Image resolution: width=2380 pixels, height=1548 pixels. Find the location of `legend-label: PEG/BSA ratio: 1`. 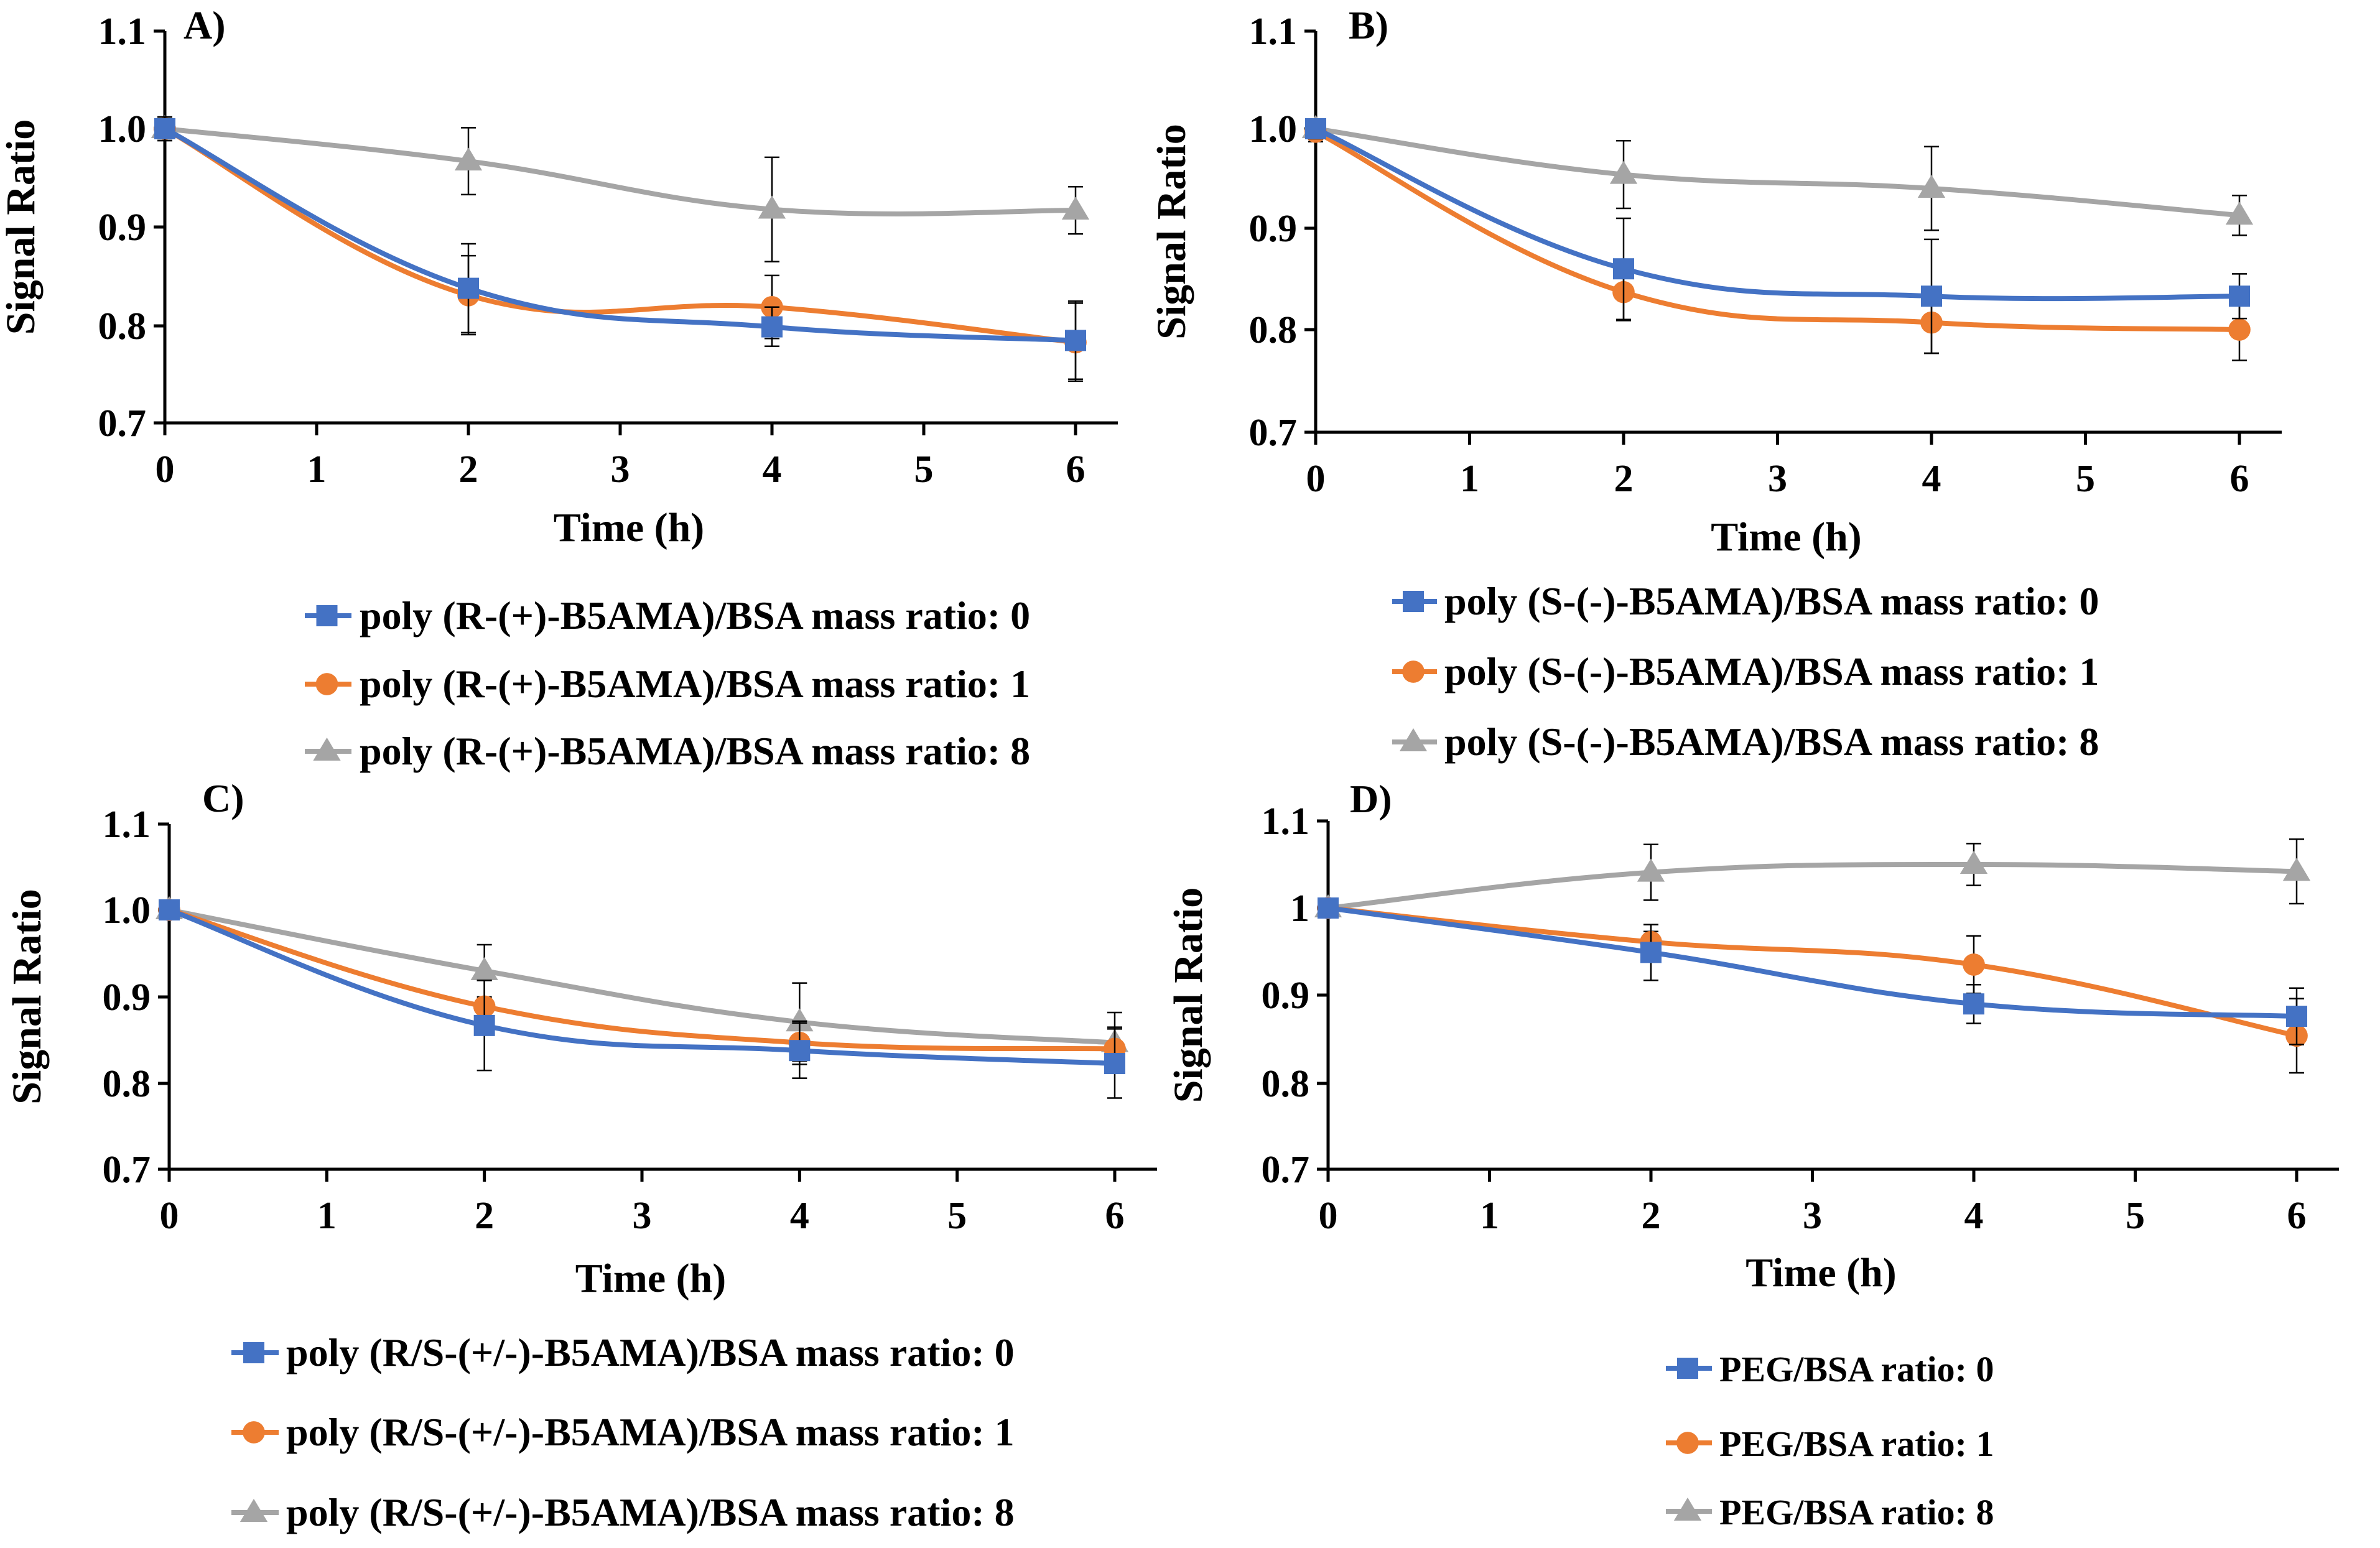

legend-label: PEG/BSA ratio: 1 is located at coordinates (1856, 1444).